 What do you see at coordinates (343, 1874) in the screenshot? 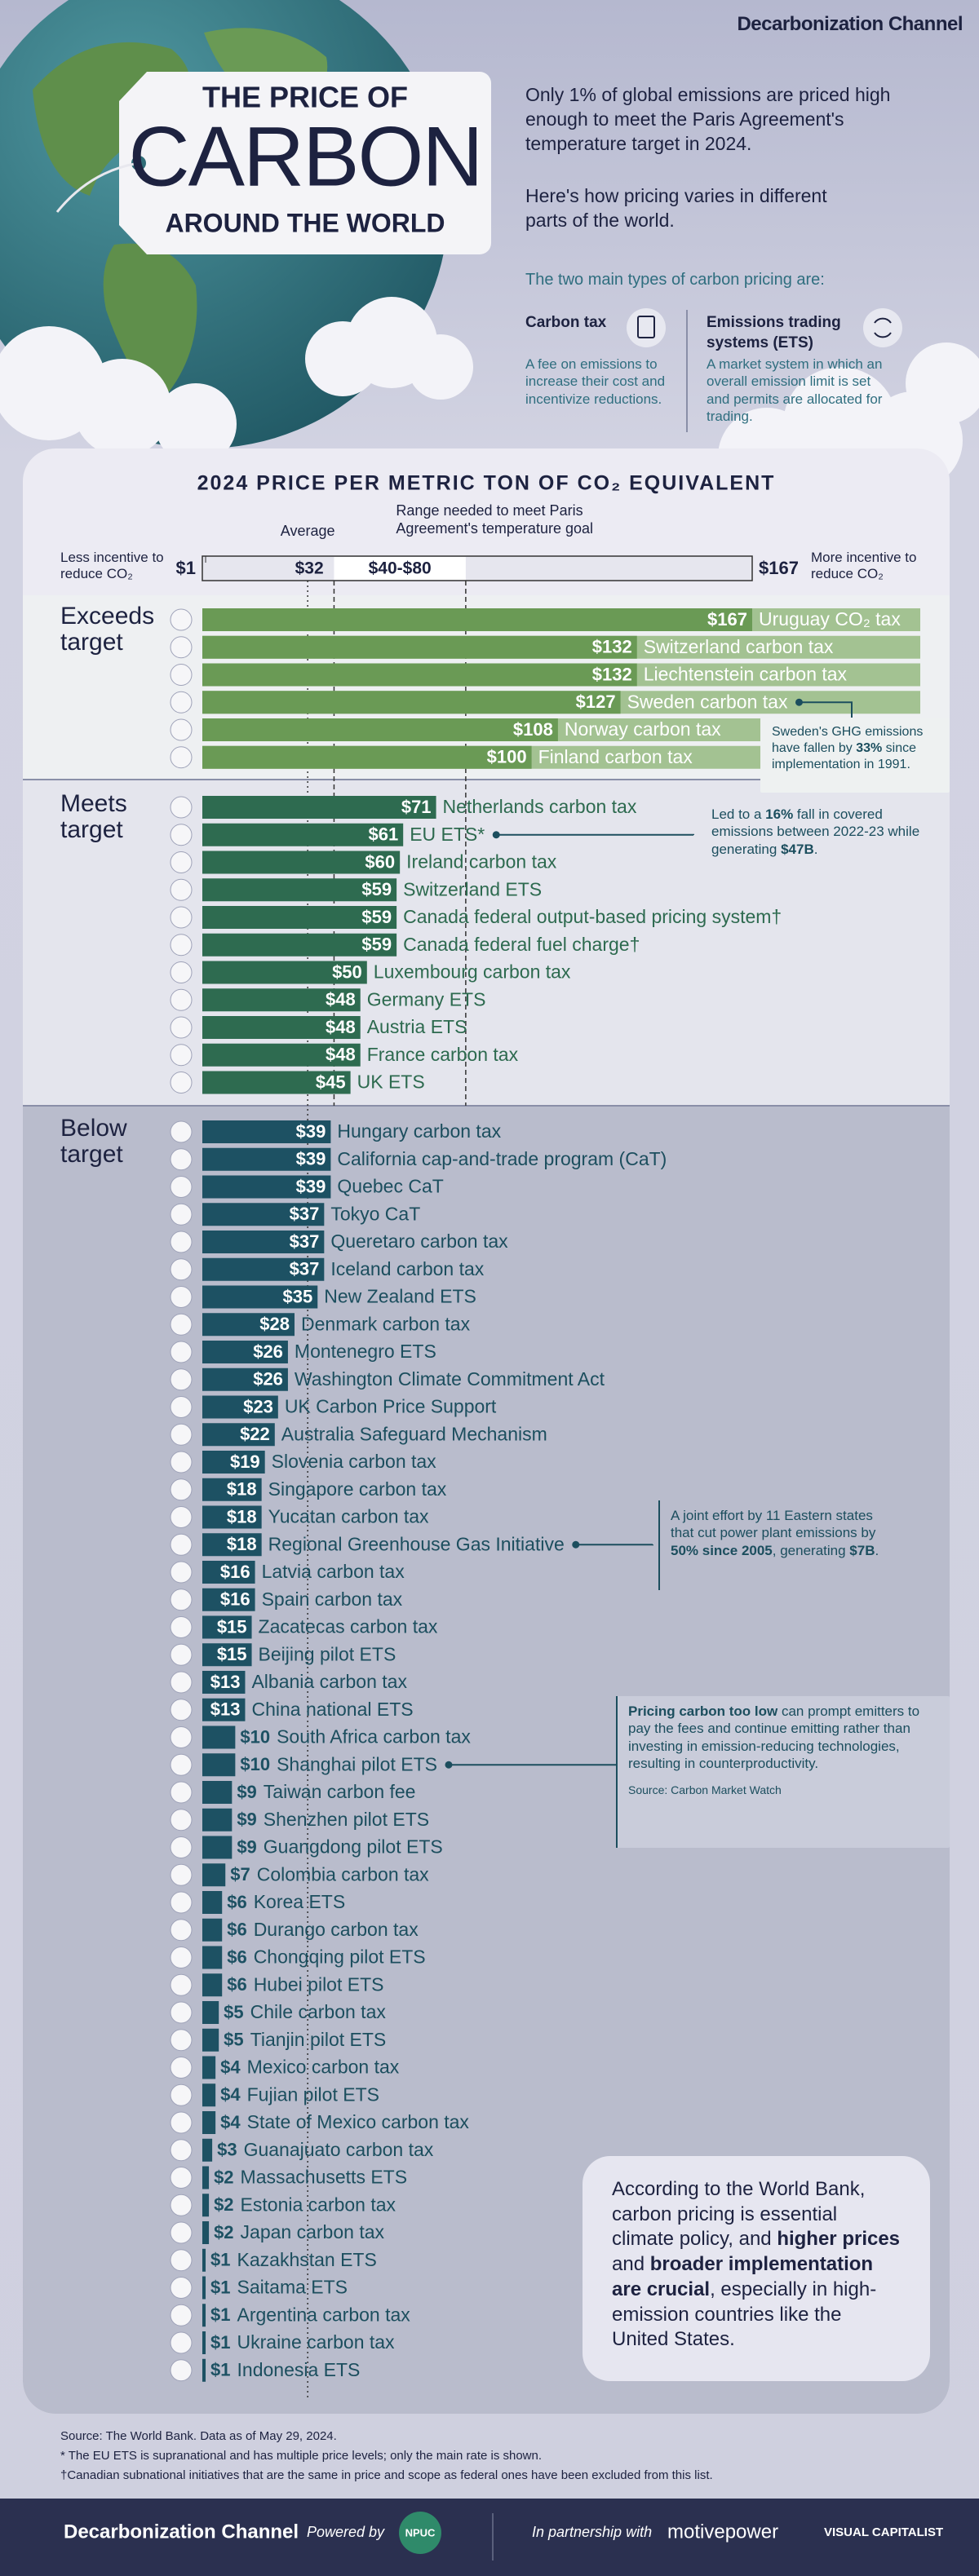
I see `category-label: Colombia carbon tax` at bounding box center [343, 1874].